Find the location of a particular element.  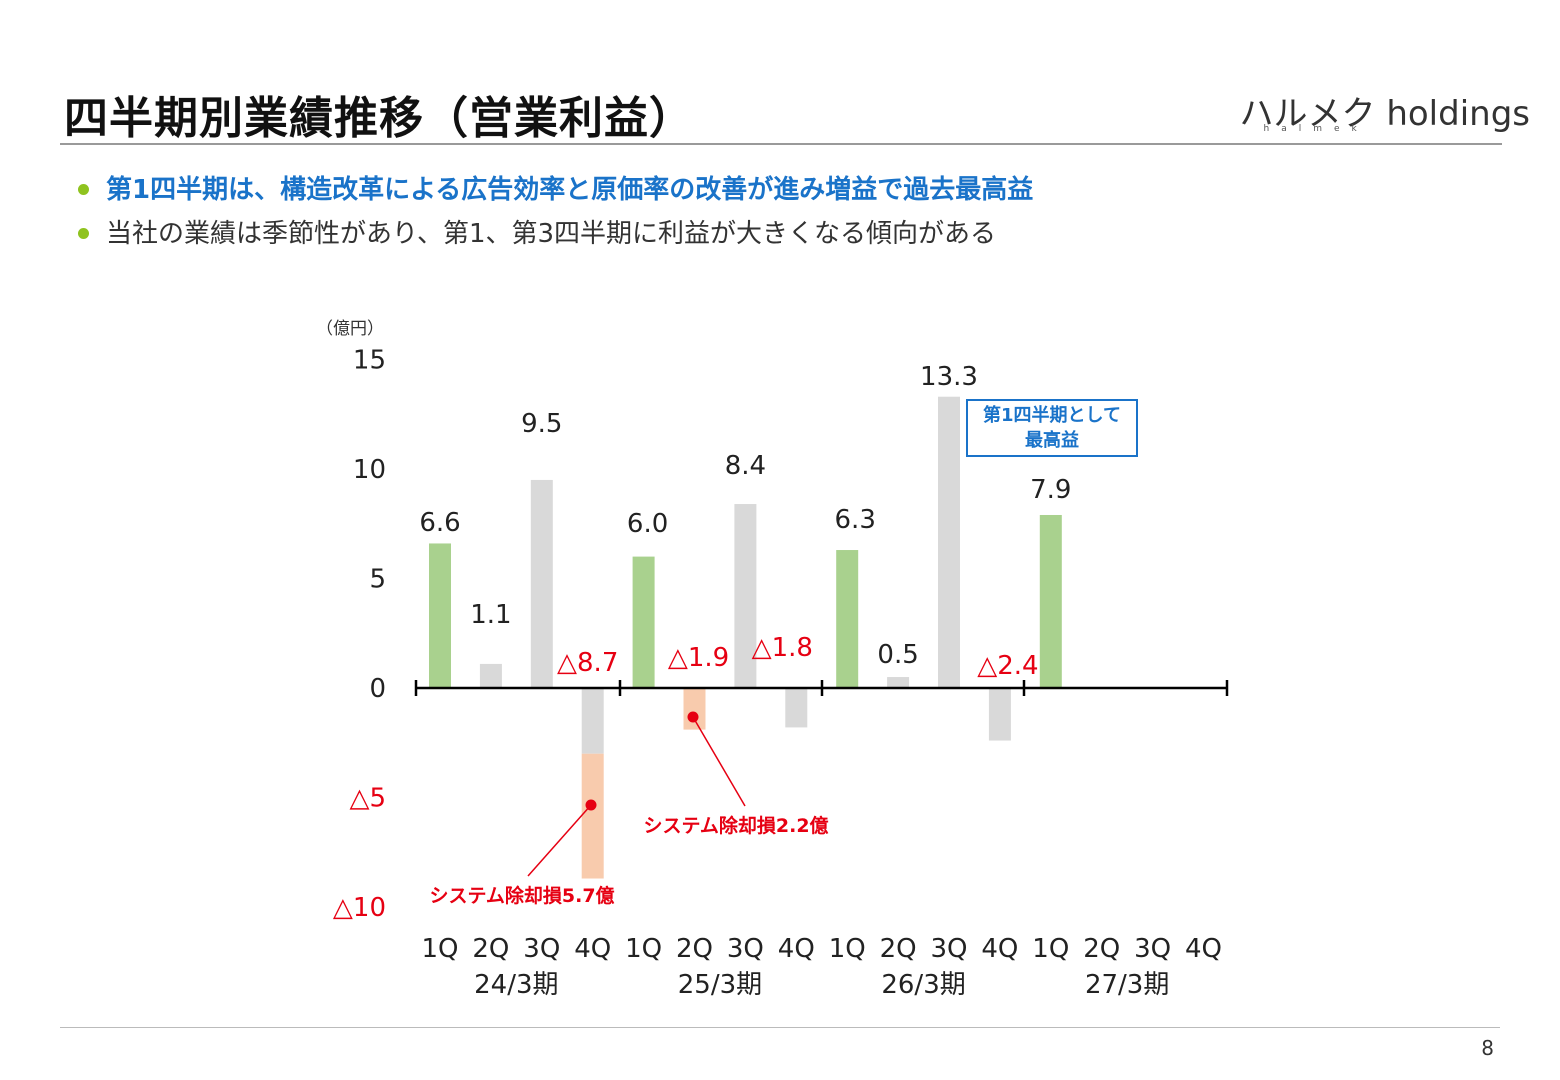

page-number: 8 is located at coordinates (1487, 1048).